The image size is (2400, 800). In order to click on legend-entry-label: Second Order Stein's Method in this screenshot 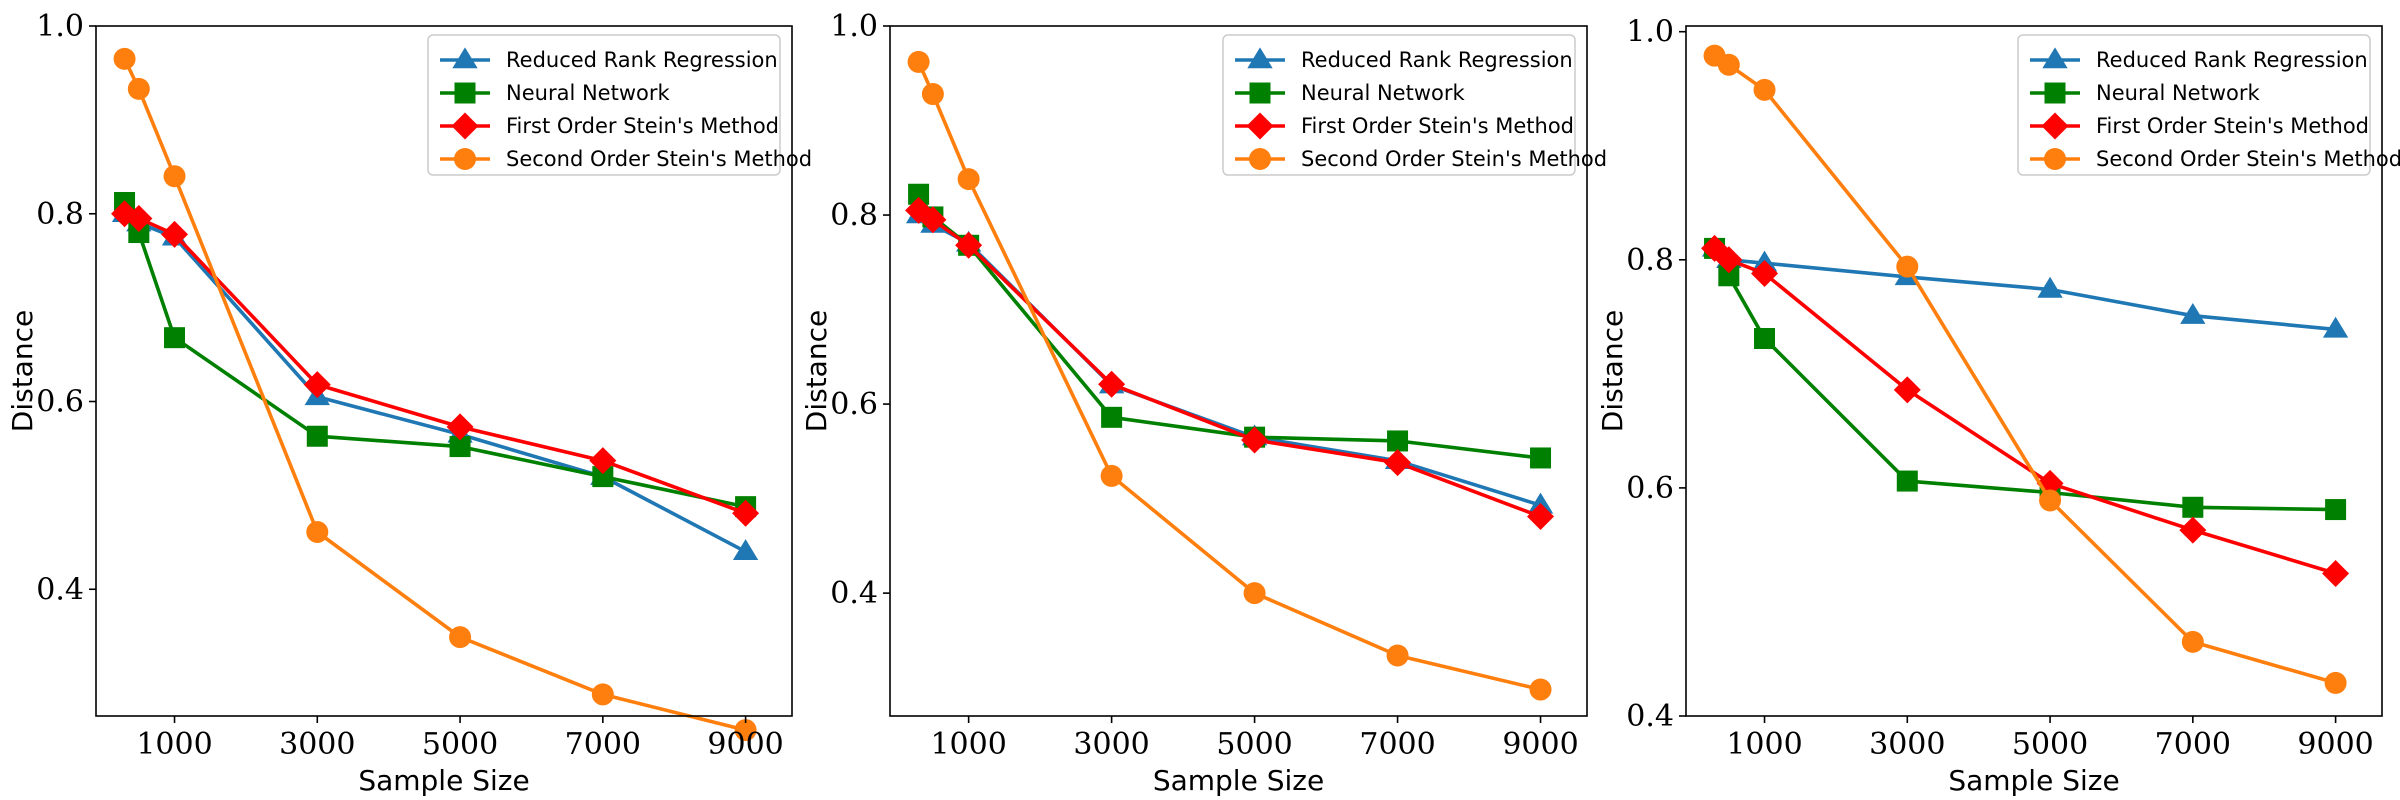, I will do `click(659, 159)`.